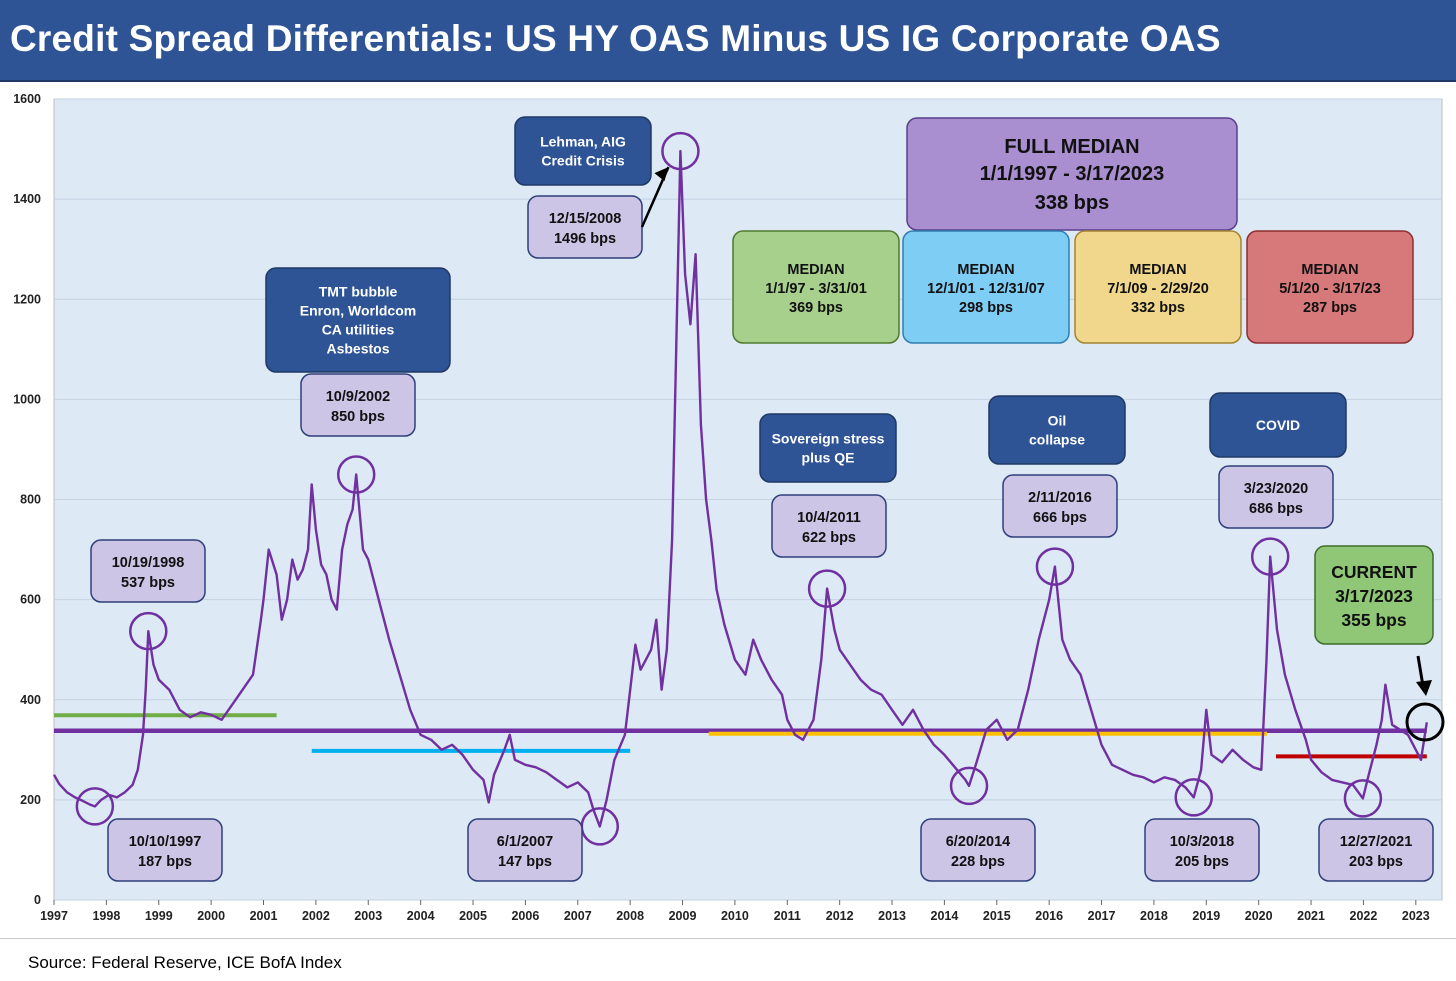 This screenshot has height=981, width=1456. I want to click on annotation-date: 3/23/2020, so click(1276, 489).